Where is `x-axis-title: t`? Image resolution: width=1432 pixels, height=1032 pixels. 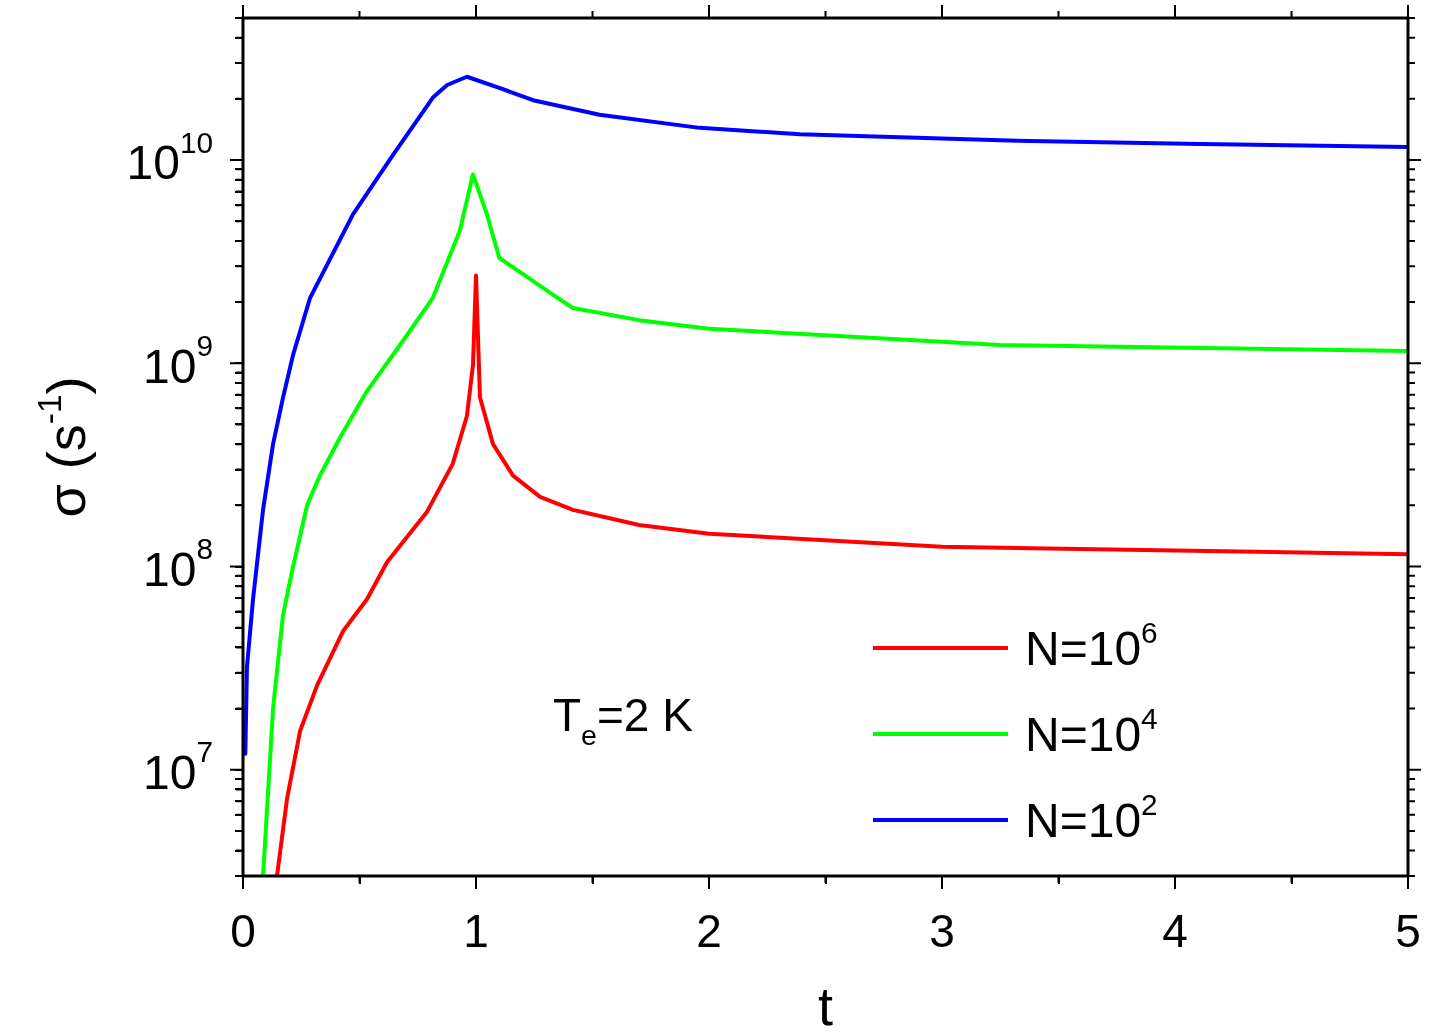 x-axis-title: t is located at coordinates (826, 1004).